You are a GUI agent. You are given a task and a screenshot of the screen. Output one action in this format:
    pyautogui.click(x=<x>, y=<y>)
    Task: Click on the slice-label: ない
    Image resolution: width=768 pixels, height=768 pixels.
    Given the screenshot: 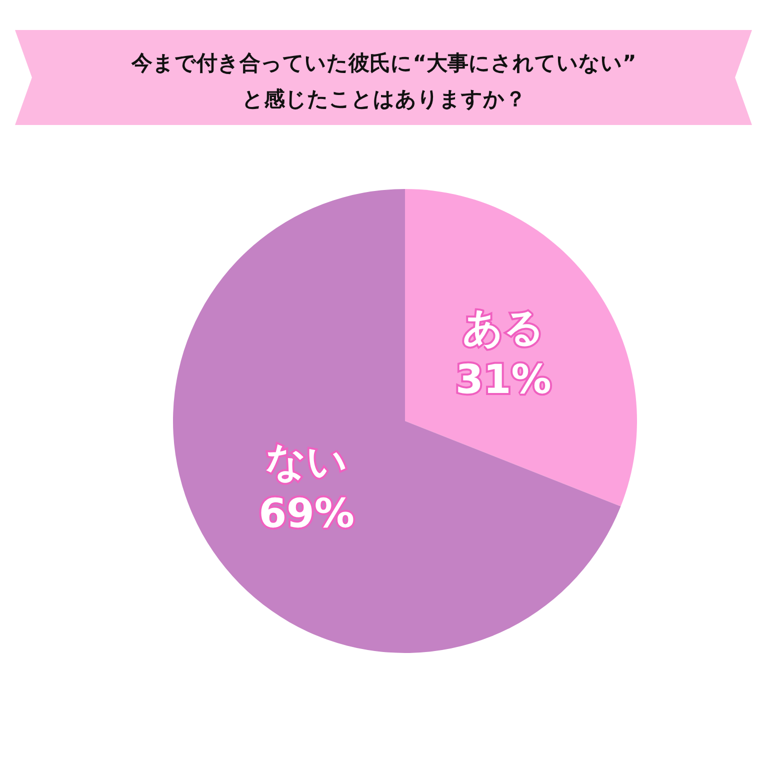 What is the action you would take?
    pyautogui.click(x=307, y=461)
    